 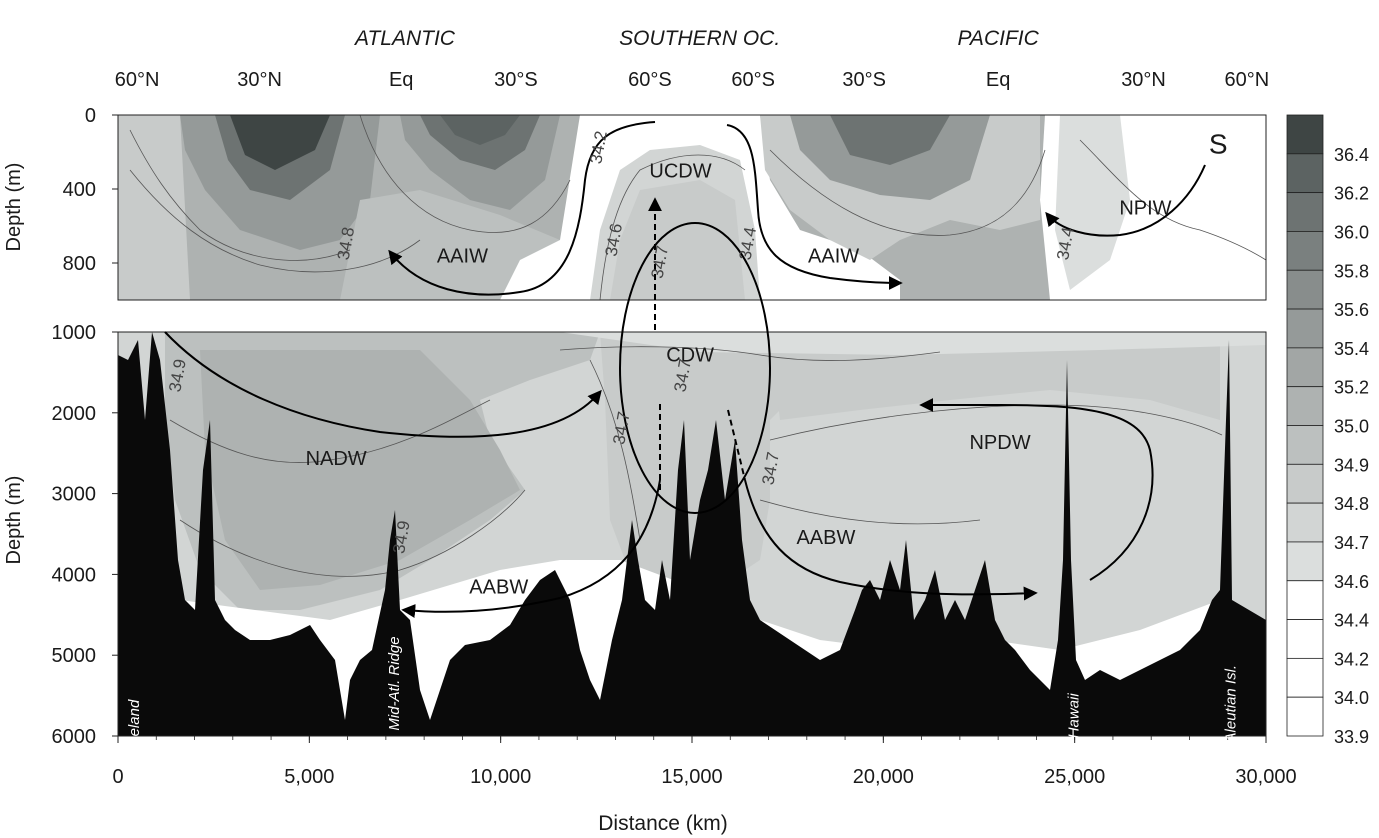 I want to click on y-axis-lower: 1000 2000 3000 4000 5000 6000, so click(x=85, y=535).